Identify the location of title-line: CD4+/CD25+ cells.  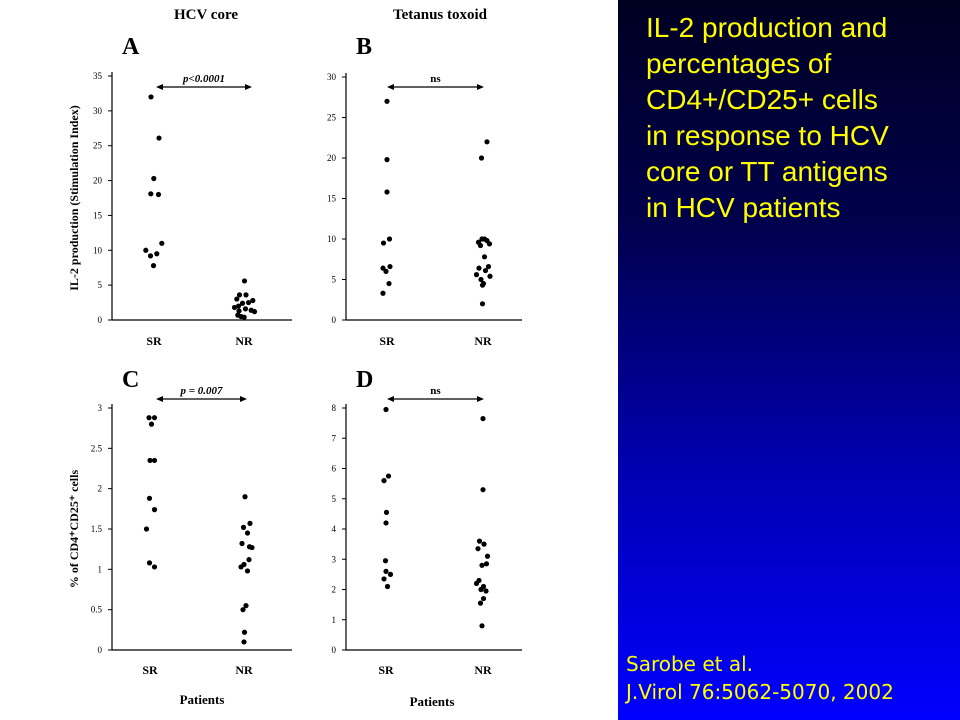
(762, 99).